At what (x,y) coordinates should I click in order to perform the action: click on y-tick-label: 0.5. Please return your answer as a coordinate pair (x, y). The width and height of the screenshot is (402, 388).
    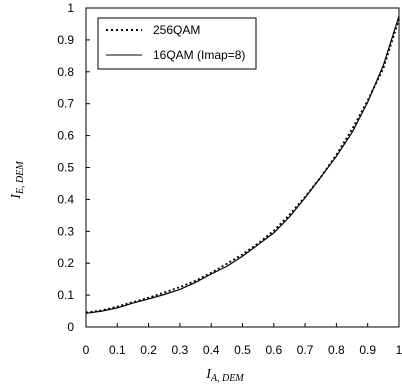
    Looking at the image, I should click on (65, 168).